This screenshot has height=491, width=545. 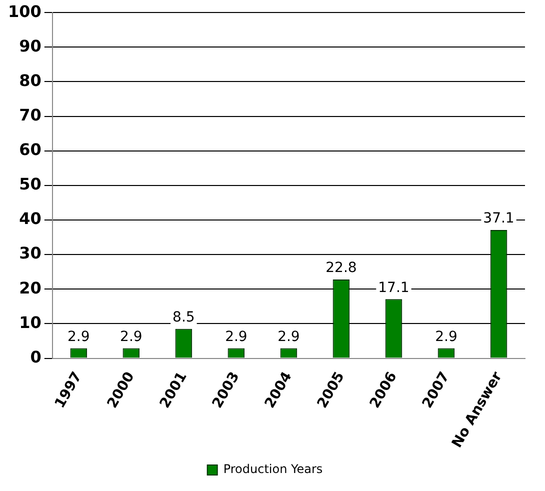 What do you see at coordinates (30, 150) in the screenshot?
I see `y-tick-label: 60` at bounding box center [30, 150].